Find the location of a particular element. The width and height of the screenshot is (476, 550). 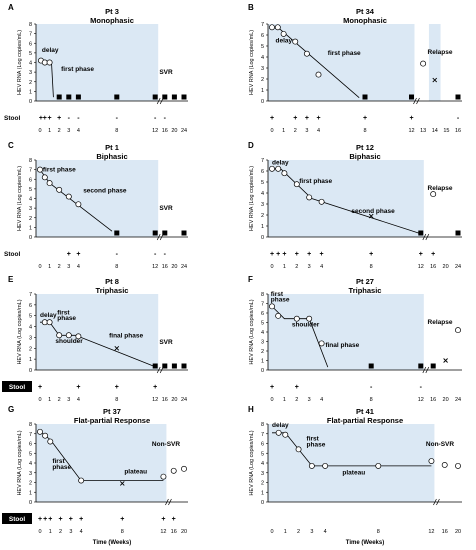

patient-title: Pt 8 is located at coordinates (112, 281).